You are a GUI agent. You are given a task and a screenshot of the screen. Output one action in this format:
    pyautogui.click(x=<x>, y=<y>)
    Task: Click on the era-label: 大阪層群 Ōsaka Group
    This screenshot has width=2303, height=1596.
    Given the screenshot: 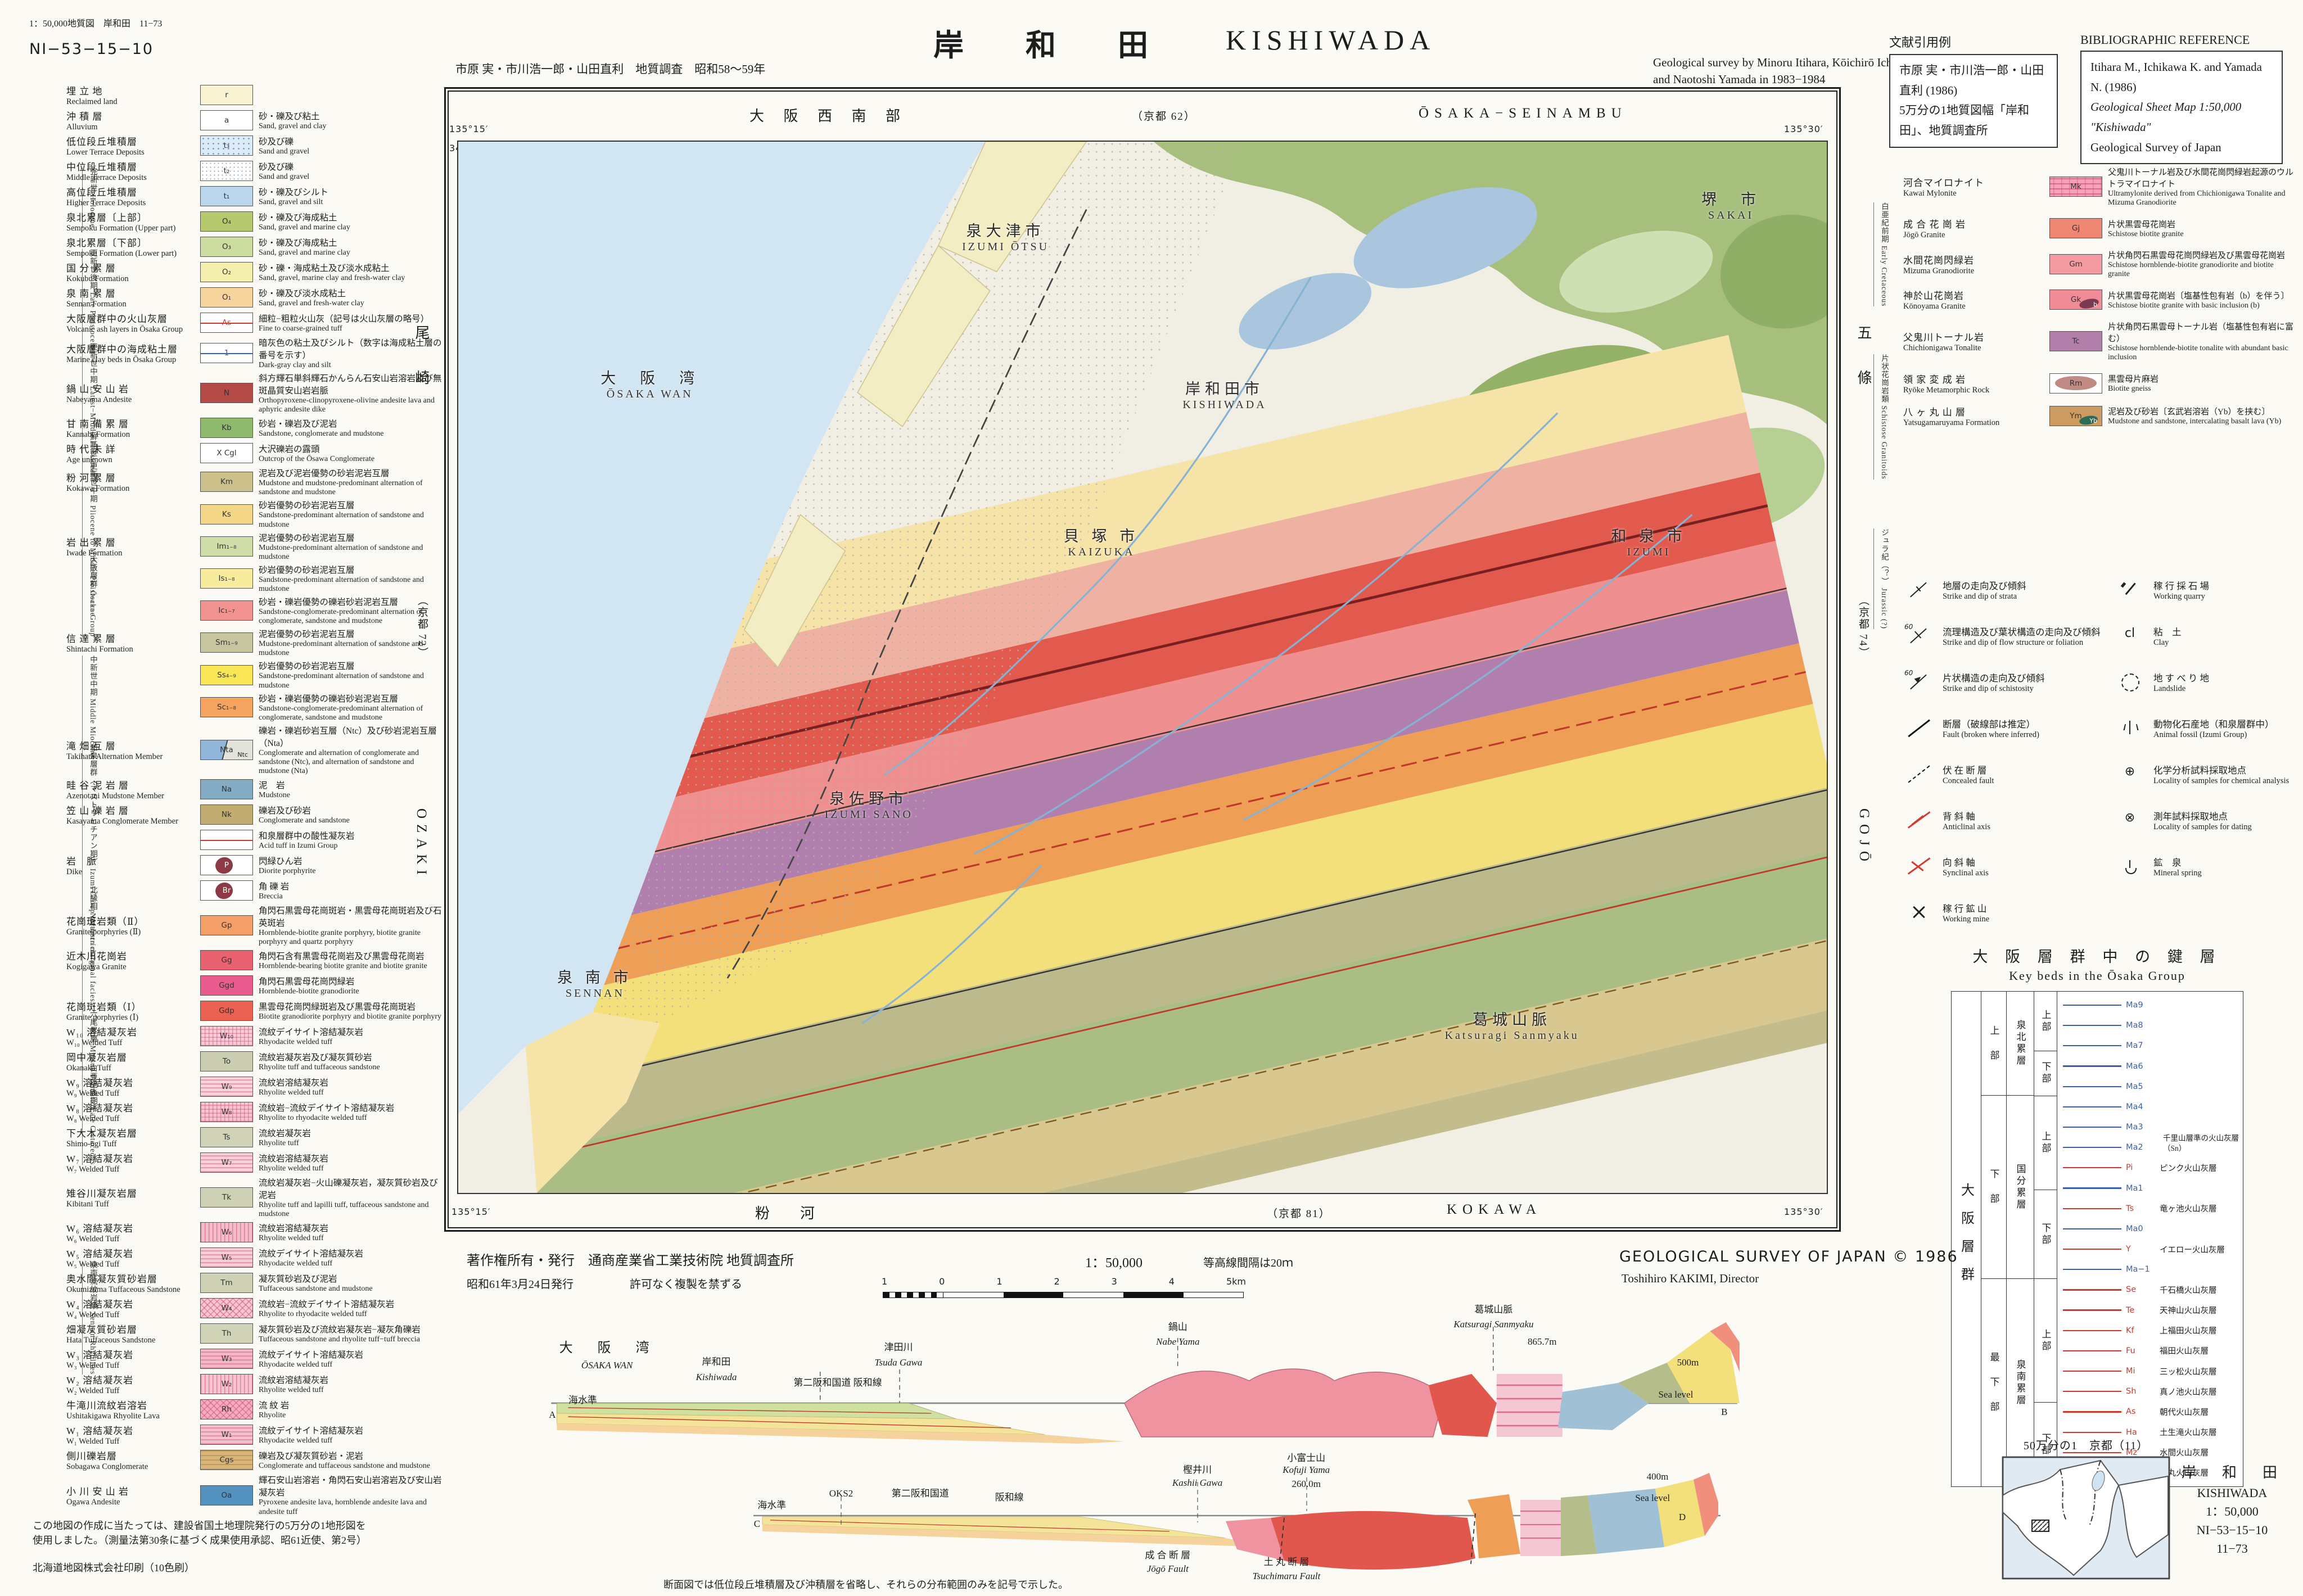 What is the action you would take?
    pyautogui.click(x=90, y=596)
    